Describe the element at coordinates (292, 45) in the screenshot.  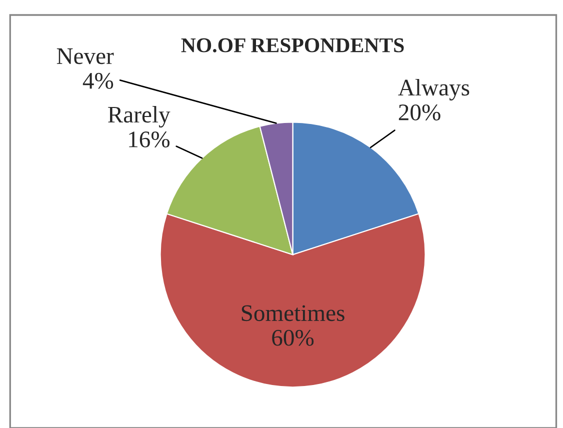
I see `chart-title: NO.OF RESPONDENTS` at that location.